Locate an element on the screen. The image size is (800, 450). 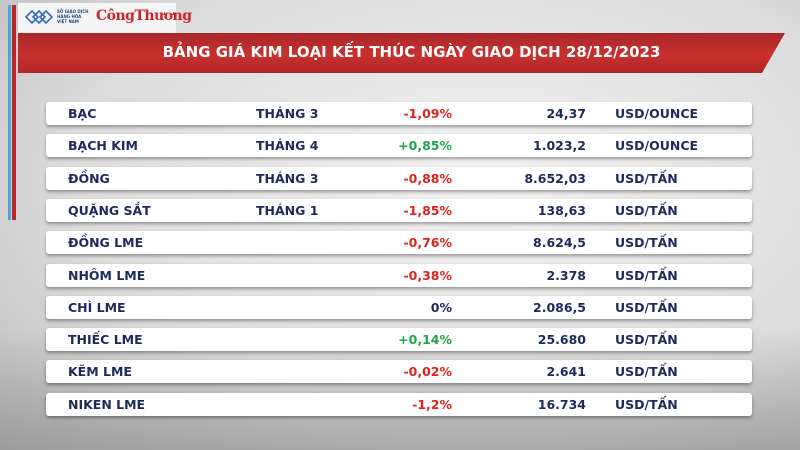
table-row: ĐỒNG LME -0,76% 8.624,5 USD/TẤN is located at coordinates (399, 243).